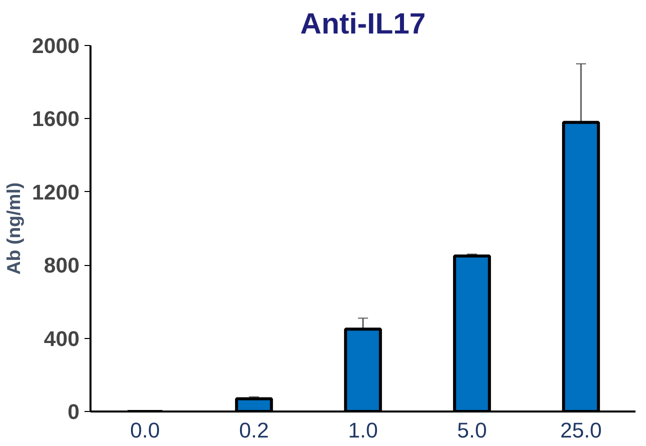  What do you see at coordinates (254, 430) in the screenshot?
I see `x-tick-label: 0.2` at bounding box center [254, 430].